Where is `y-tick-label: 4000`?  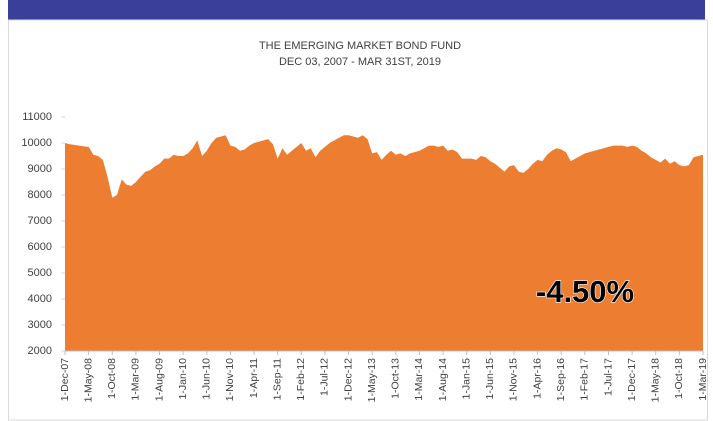 y-tick-label: 4000 is located at coordinates (40, 299).